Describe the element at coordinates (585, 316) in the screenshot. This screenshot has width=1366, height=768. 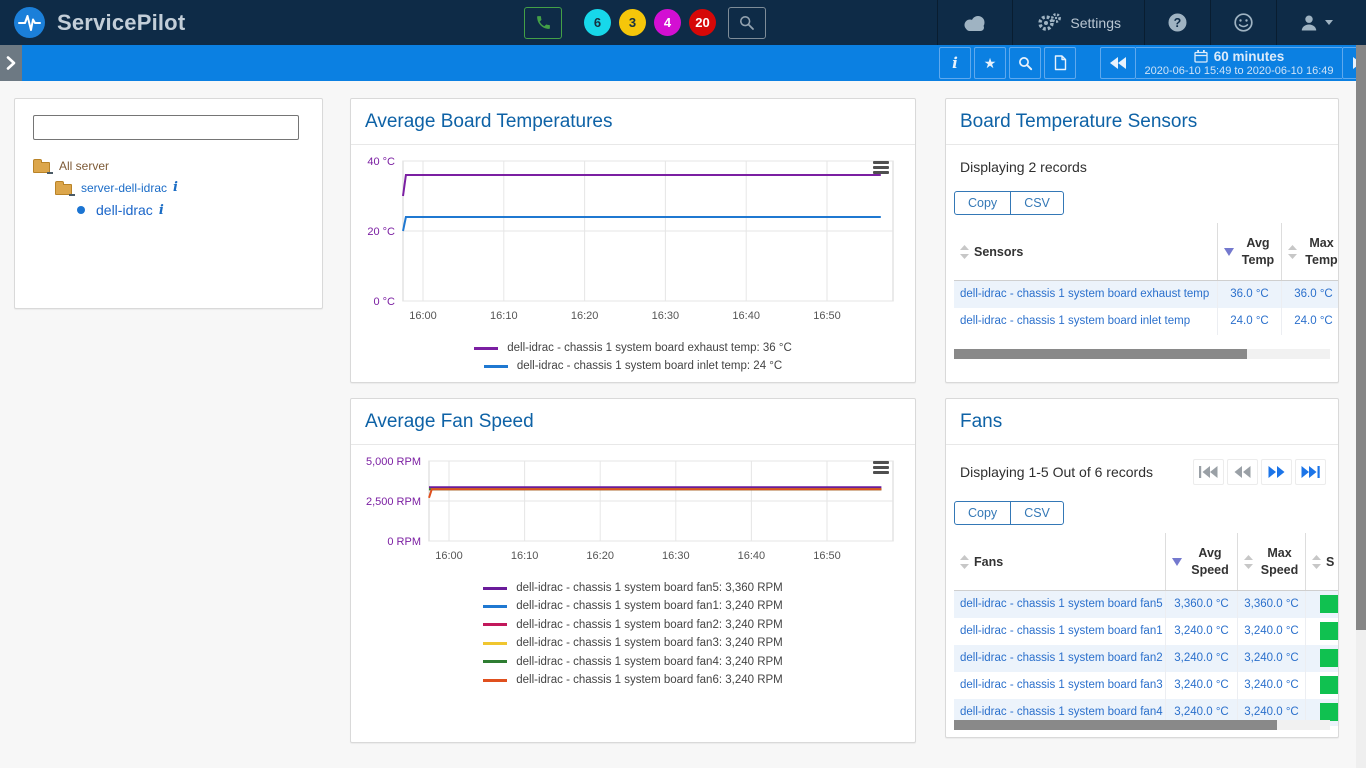
I see `svg-text: 16:20` at that location.